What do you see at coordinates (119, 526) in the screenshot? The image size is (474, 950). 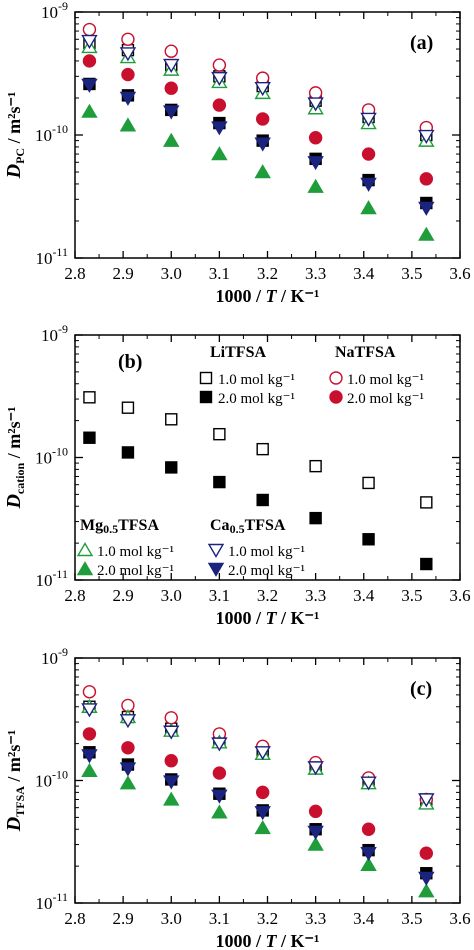 I see `legend-head-mg: Mg0.5TFSA` at bounding box center [119, 526].